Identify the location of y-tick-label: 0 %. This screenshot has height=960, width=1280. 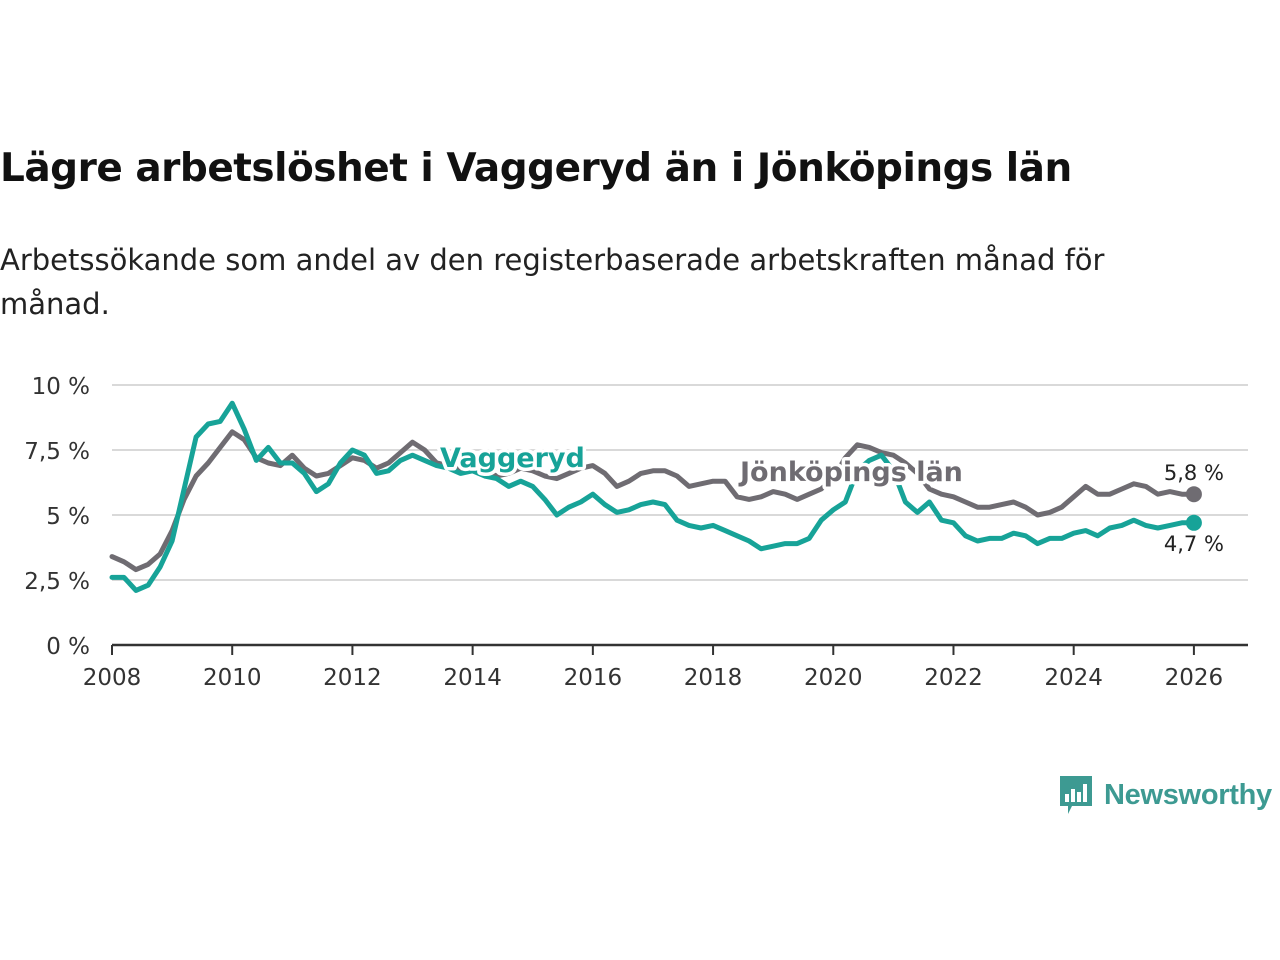
(68, 647).